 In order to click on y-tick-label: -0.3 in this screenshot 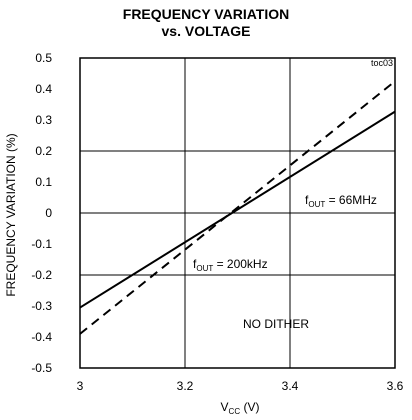, I will do `click(41, 306)`.